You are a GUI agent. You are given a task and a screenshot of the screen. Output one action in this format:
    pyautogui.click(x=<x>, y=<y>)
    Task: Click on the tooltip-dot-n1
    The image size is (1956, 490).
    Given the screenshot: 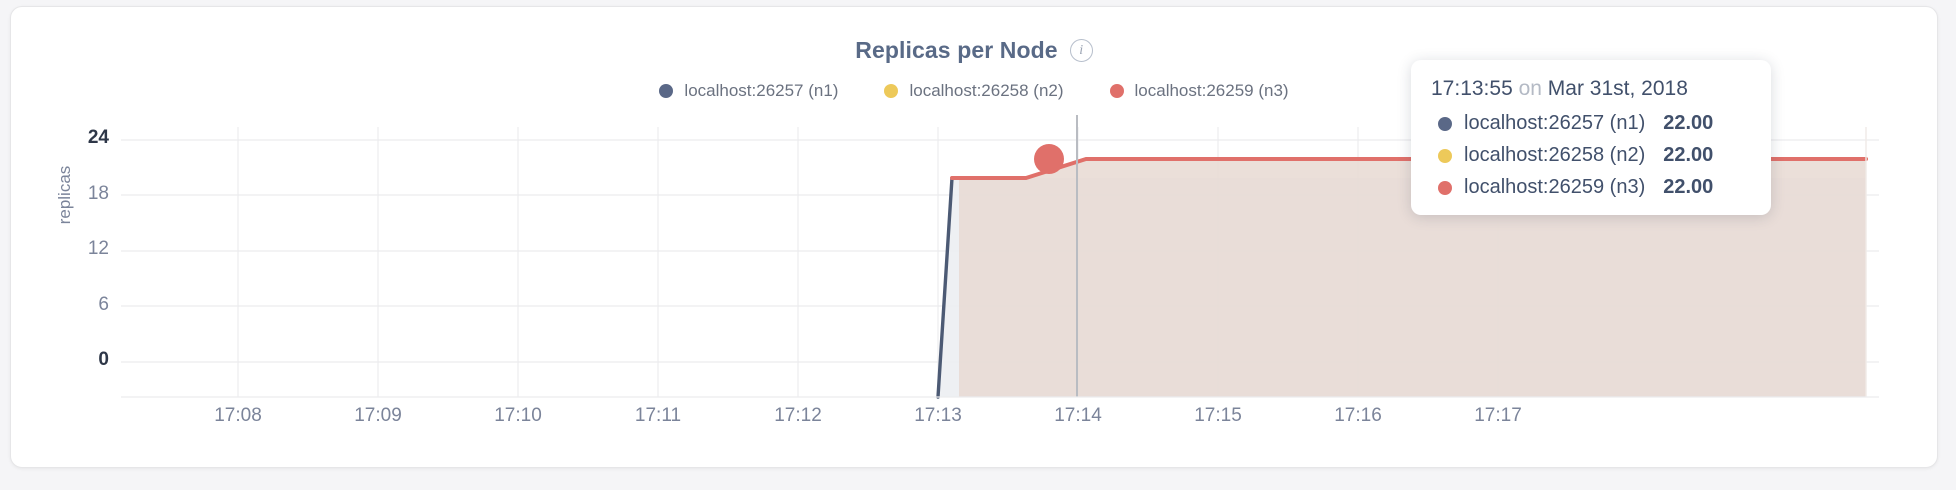 What is the action you would take?
    pyautogui.click(x=1445, y=123)
    